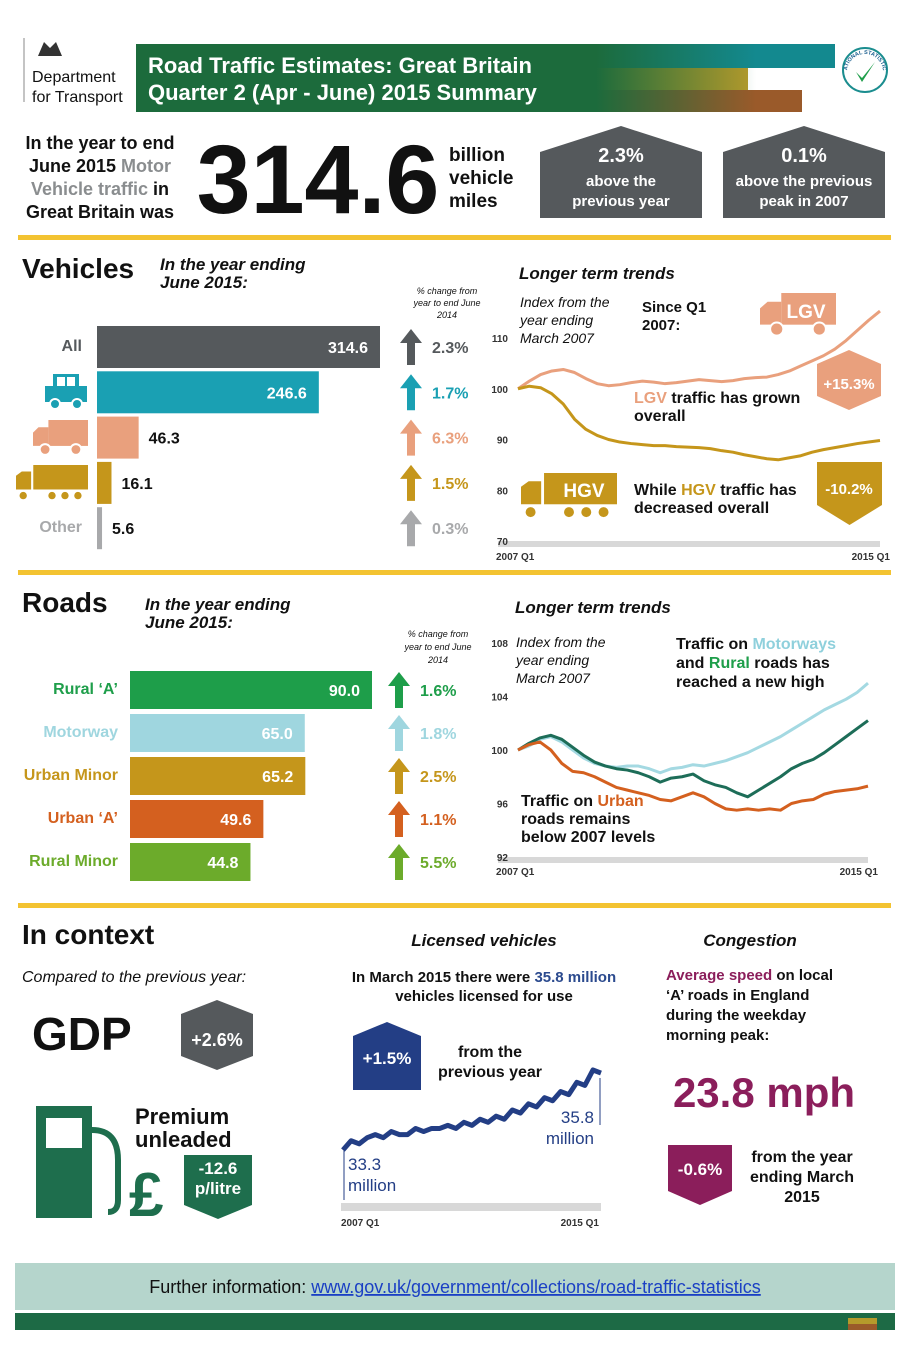 This screenshot has height=1363, width=909. I want to click on truck-cab, so click(24, 480).